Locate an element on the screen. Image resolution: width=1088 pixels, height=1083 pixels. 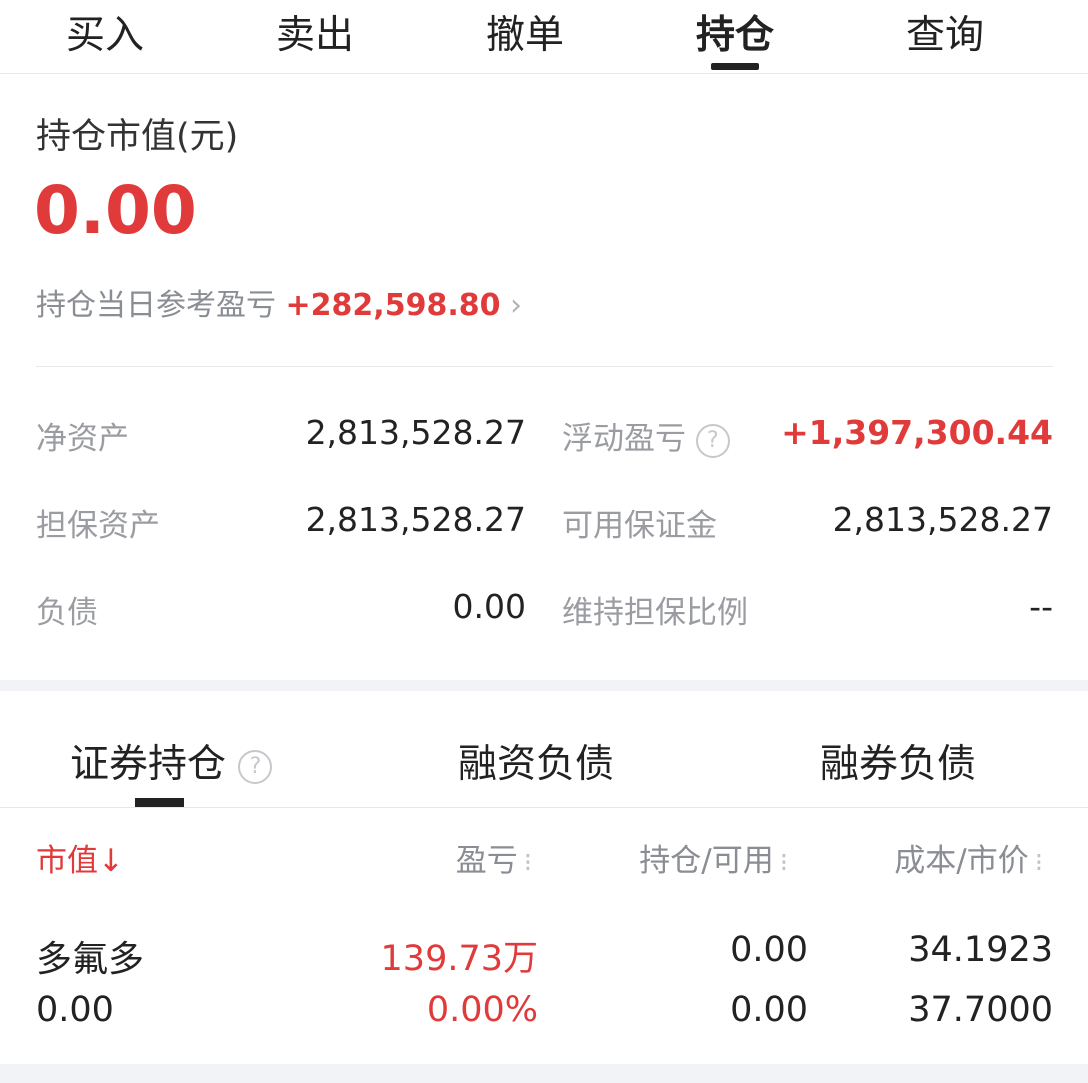
subtab-securities: 证券持仓 ? is located at coordinates (171, 761).